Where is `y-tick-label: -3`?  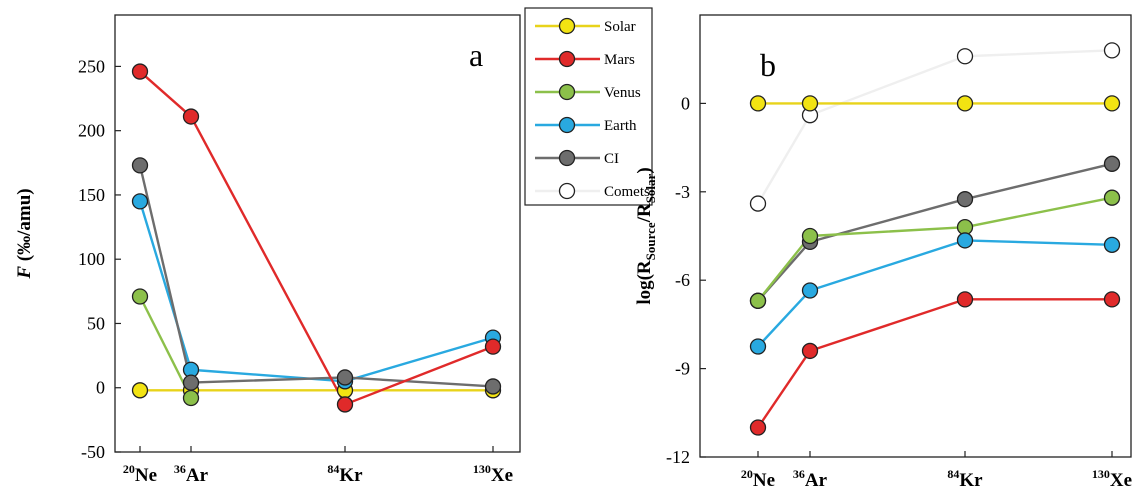
y-tick-label: -3 is located at coordinates (682, 192).